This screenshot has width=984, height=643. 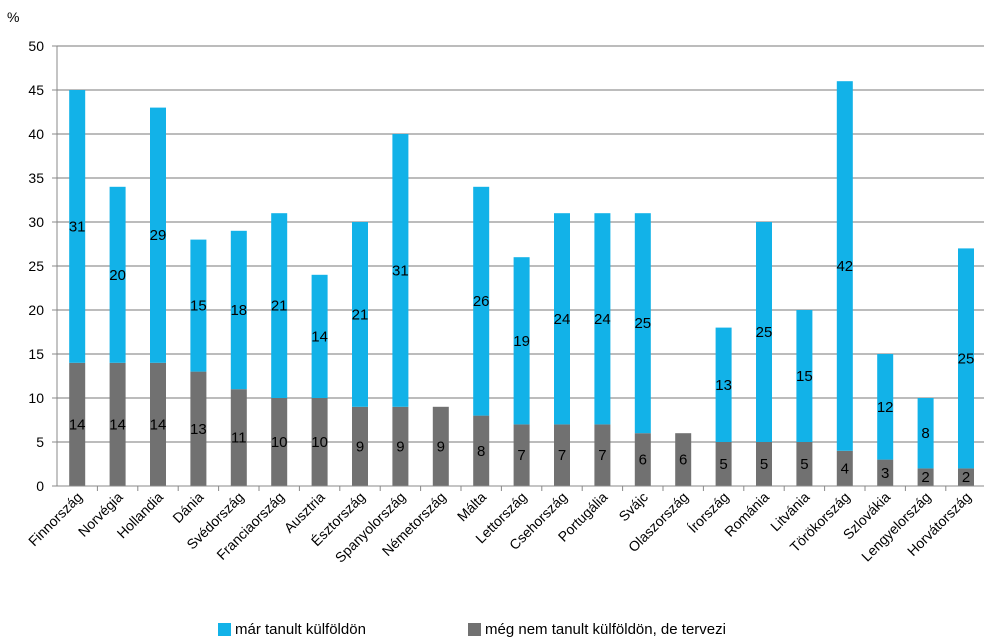 I want to click on data-label-studied: 8, so click(x=925, y=433).